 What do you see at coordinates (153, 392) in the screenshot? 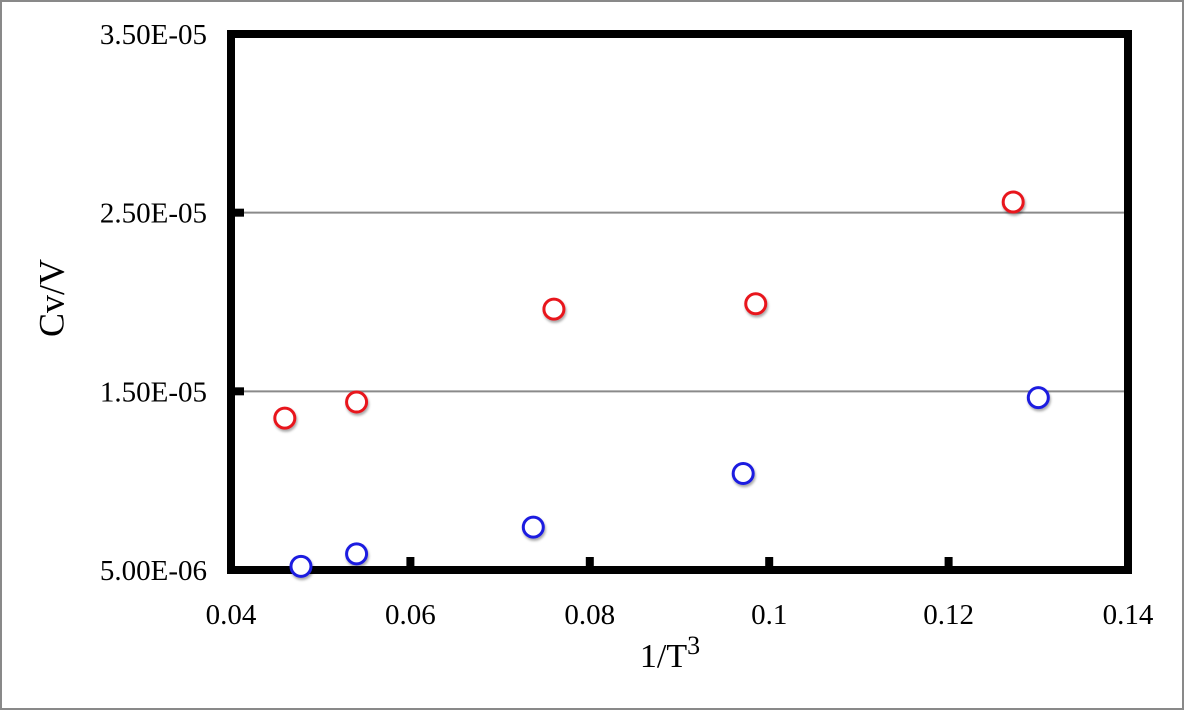
I see `y-tick-label: 1.50E-05` at bounding box center [153, 392].